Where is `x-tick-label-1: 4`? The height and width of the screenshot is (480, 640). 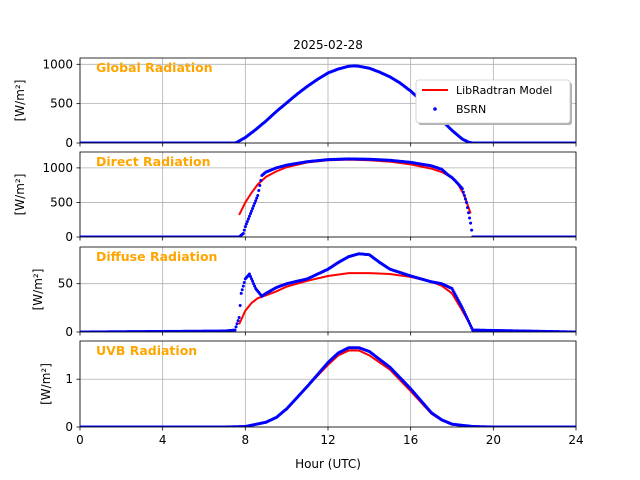
x-tick-label-1: 4 is located at coordinates (163, 440).